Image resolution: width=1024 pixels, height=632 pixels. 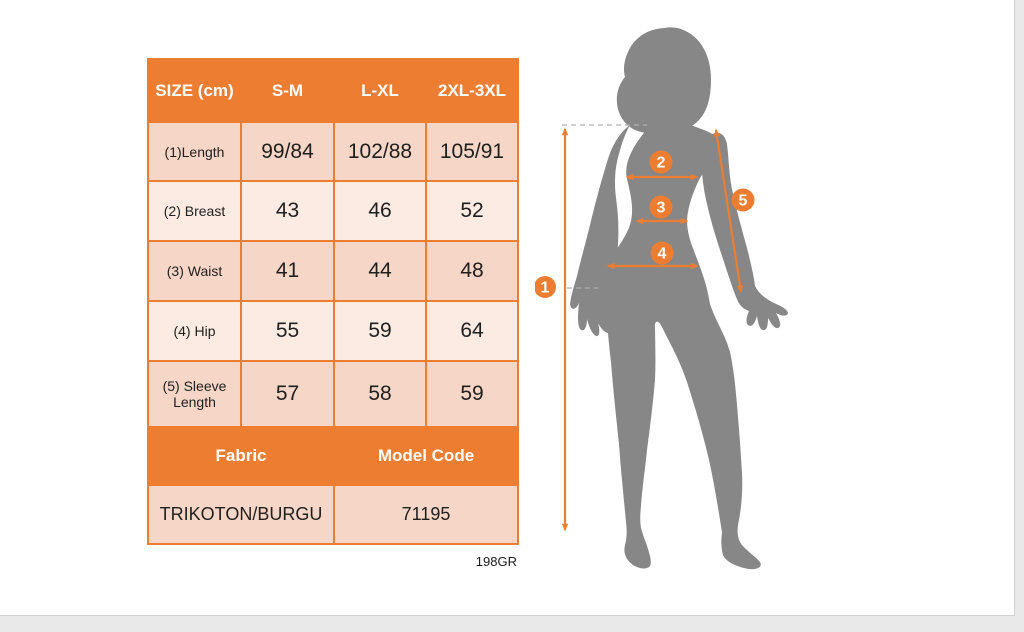 I want to click on marker-1-label: 1, so click(x=545, y=288).